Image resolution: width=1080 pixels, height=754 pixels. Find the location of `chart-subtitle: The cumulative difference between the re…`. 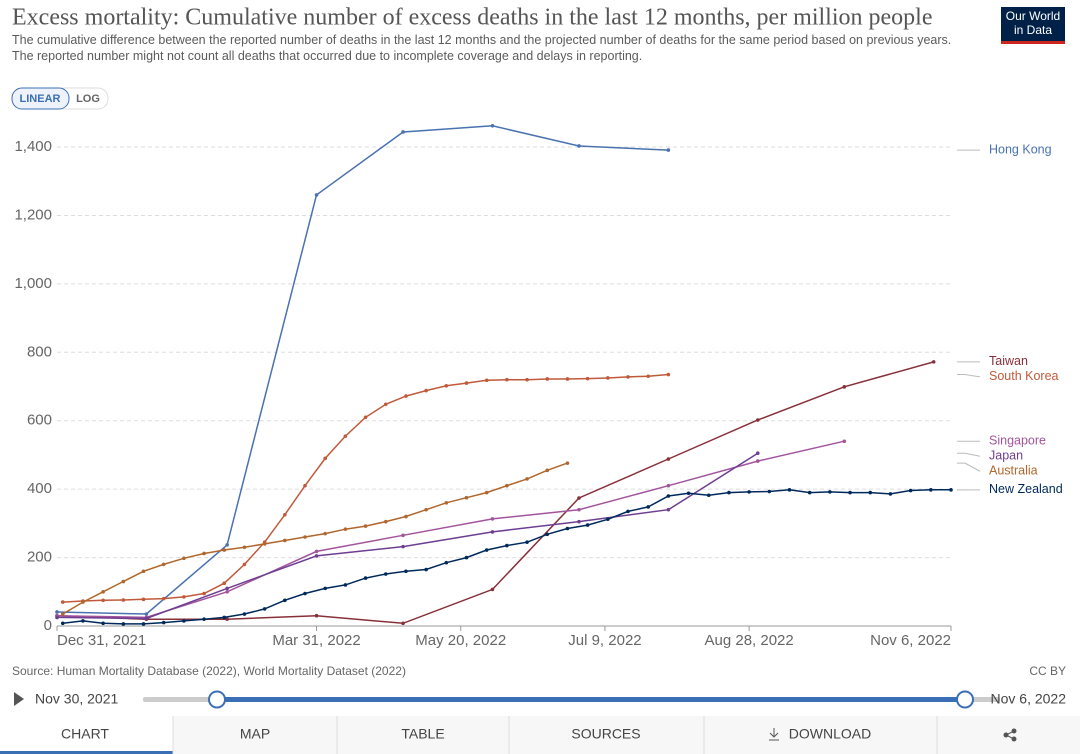

chart-subtitle: The cumulative difference between the re… is located at coordinates (482, 48).